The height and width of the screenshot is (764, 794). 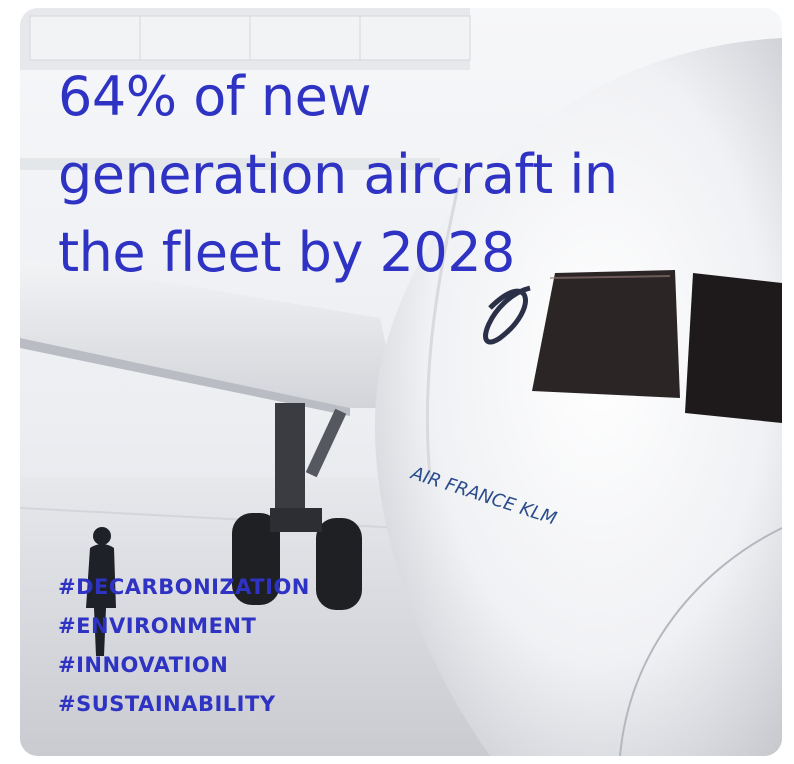 What do you see at coordinates (210, 333) in the screenshot?
I see `aircraft-wing` at bounding box center [210, 333].